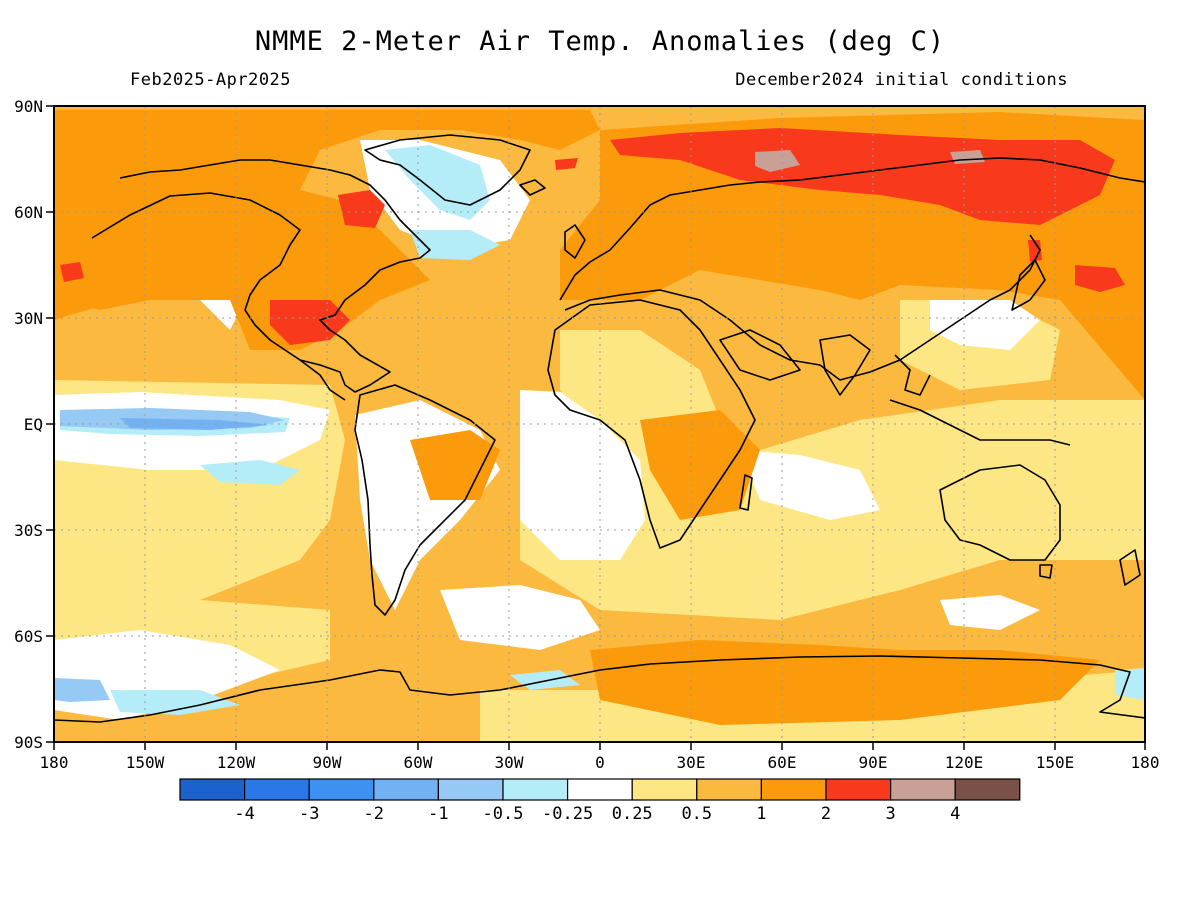  What do you see at coordinates (438, 814) in the screenshot?
I see `legend-label: -1` at bounding box center [438, 814].